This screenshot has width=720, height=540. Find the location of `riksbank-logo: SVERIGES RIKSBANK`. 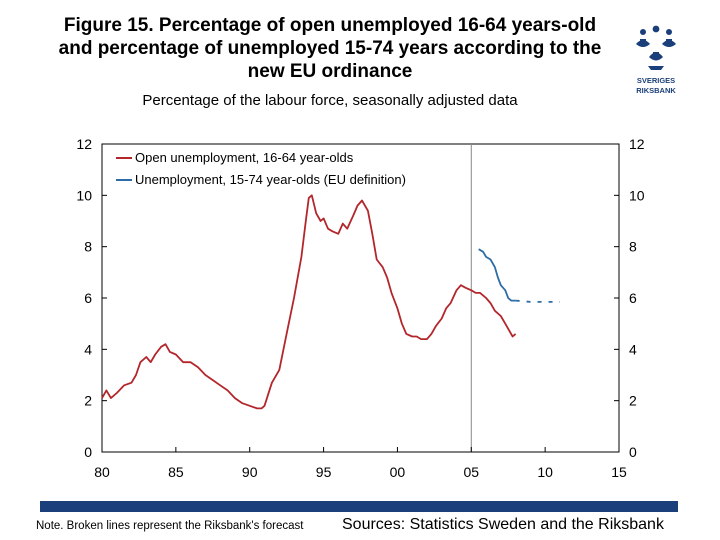

riksbank-logo: SVERIGES RIKSBANK is located at coordinates (656, 60).